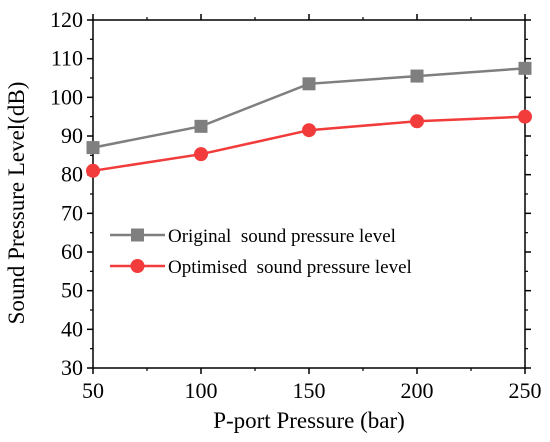 The width and height of the screenshot is (550, 442). Describe the element at coordinates (417, 390) in the screenshot. I see `x-tick-label: 200` at that location.